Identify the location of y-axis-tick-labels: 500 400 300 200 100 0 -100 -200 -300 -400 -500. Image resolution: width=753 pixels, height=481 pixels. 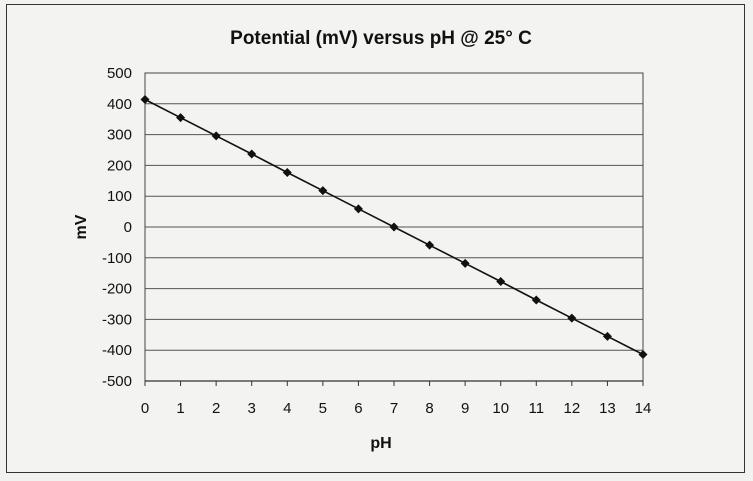
(117, 227).